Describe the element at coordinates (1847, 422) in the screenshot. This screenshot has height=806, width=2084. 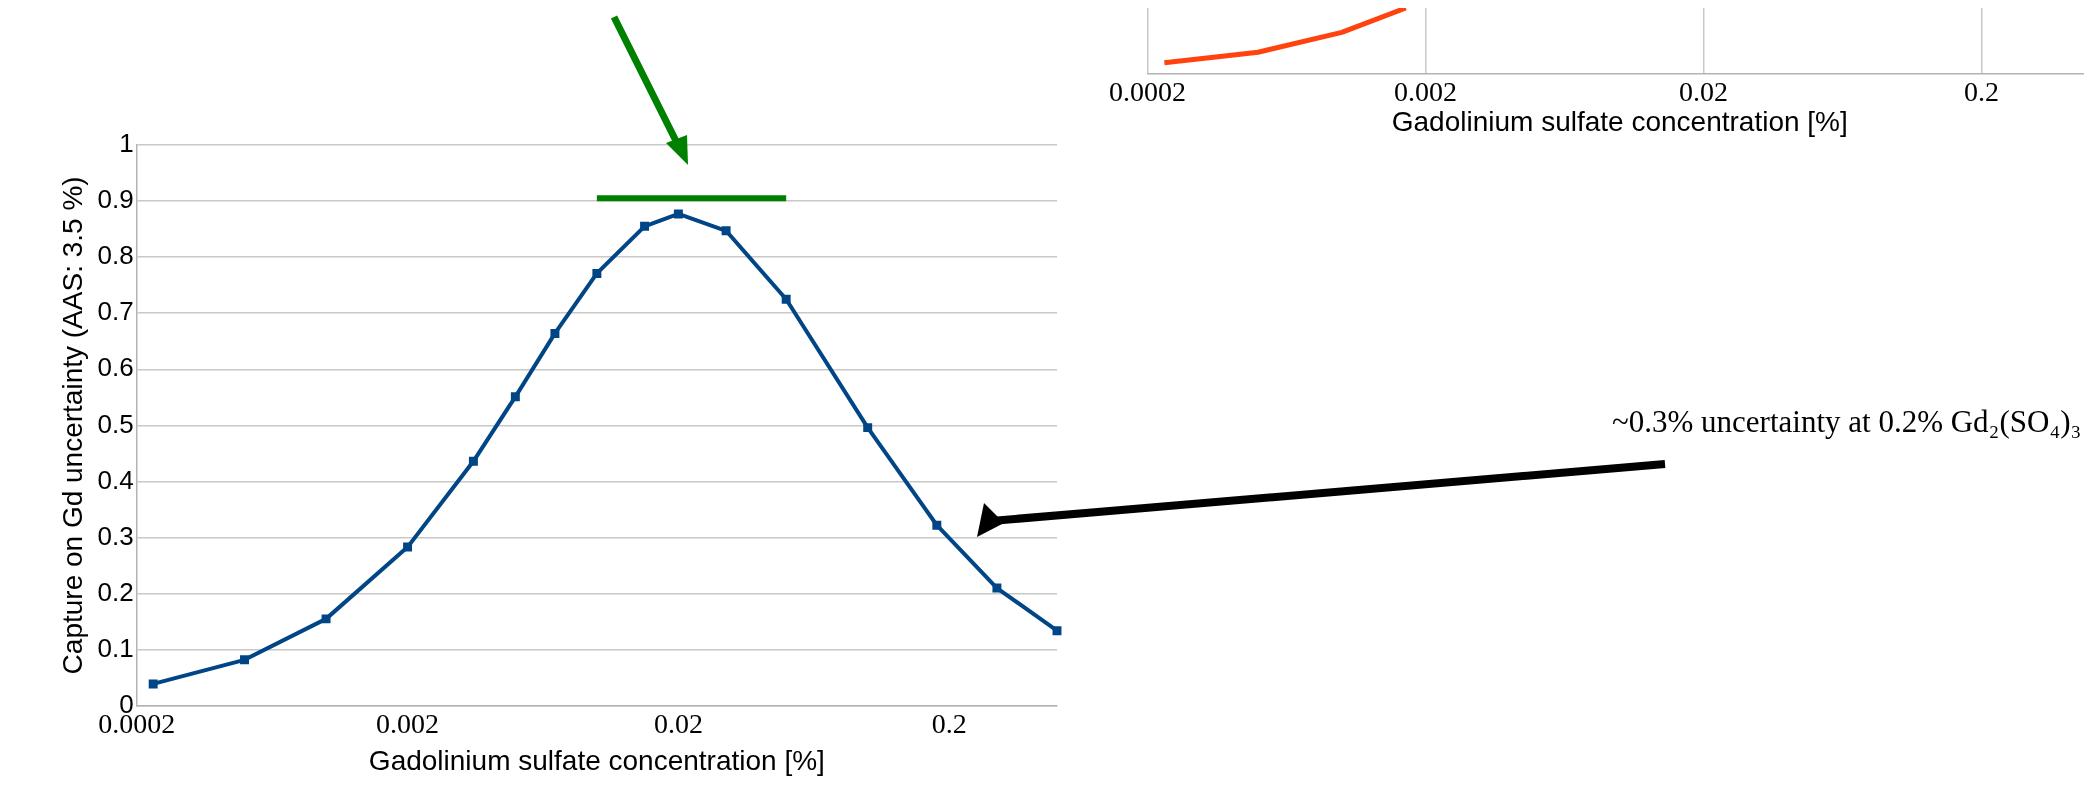
I see `text: ~0.3% uncertainty at 0.2% Gd₂(SO₄)₃` at that location.